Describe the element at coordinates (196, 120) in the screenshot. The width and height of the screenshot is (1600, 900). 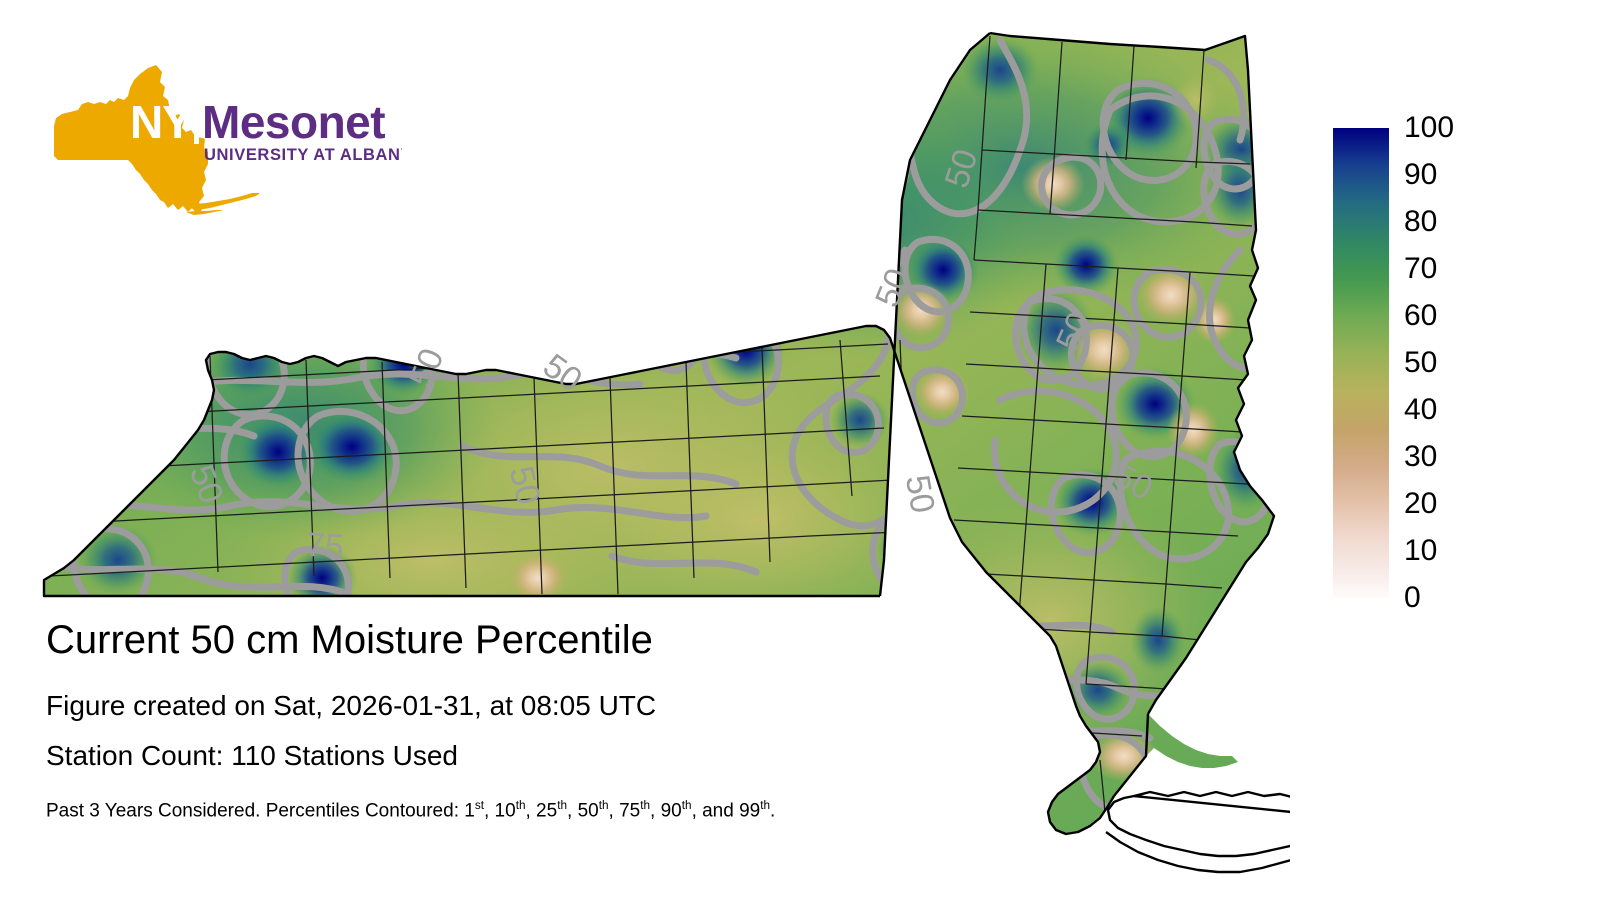
I see `logo-divider` at that location.